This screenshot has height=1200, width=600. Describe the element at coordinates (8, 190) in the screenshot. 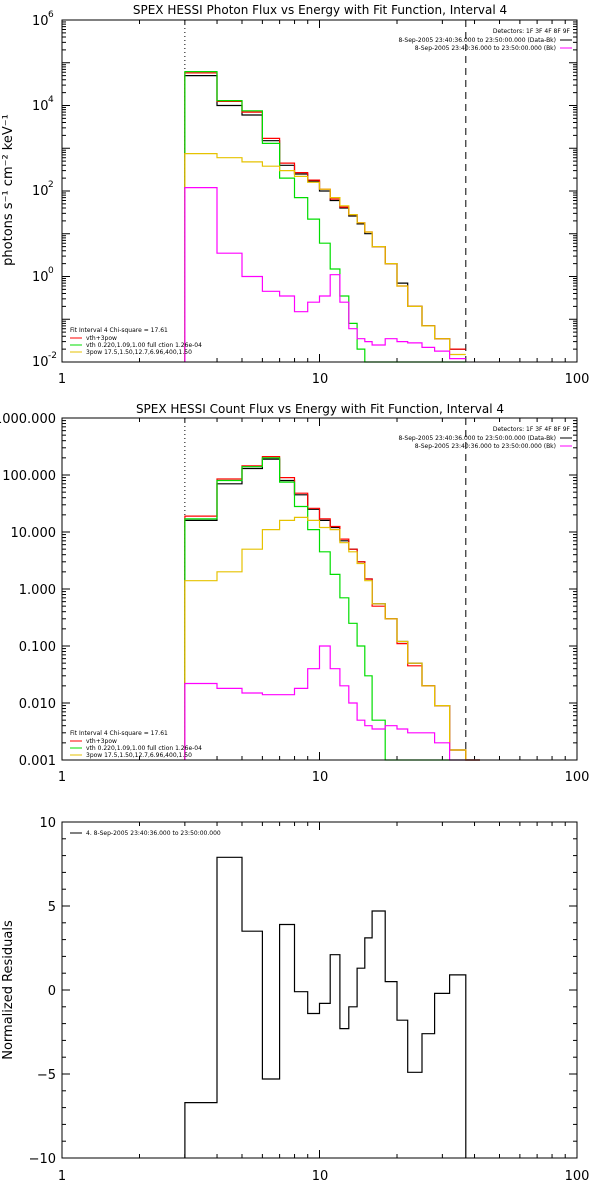

I see `photon-y-axis-label: photons s⁻¹ cm⁻² keV⁻¹` at that location.